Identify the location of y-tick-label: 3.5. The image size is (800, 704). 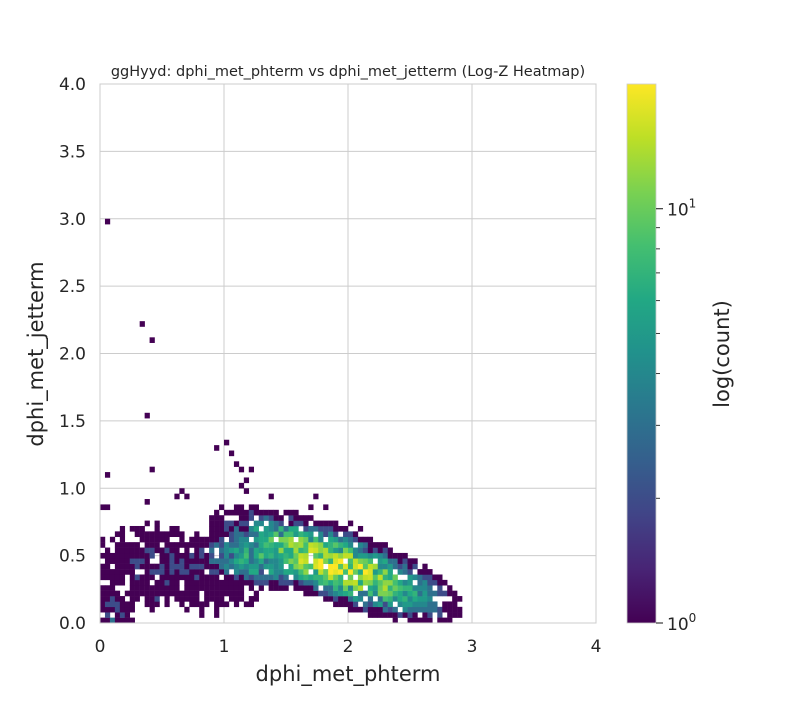
(72, 152).